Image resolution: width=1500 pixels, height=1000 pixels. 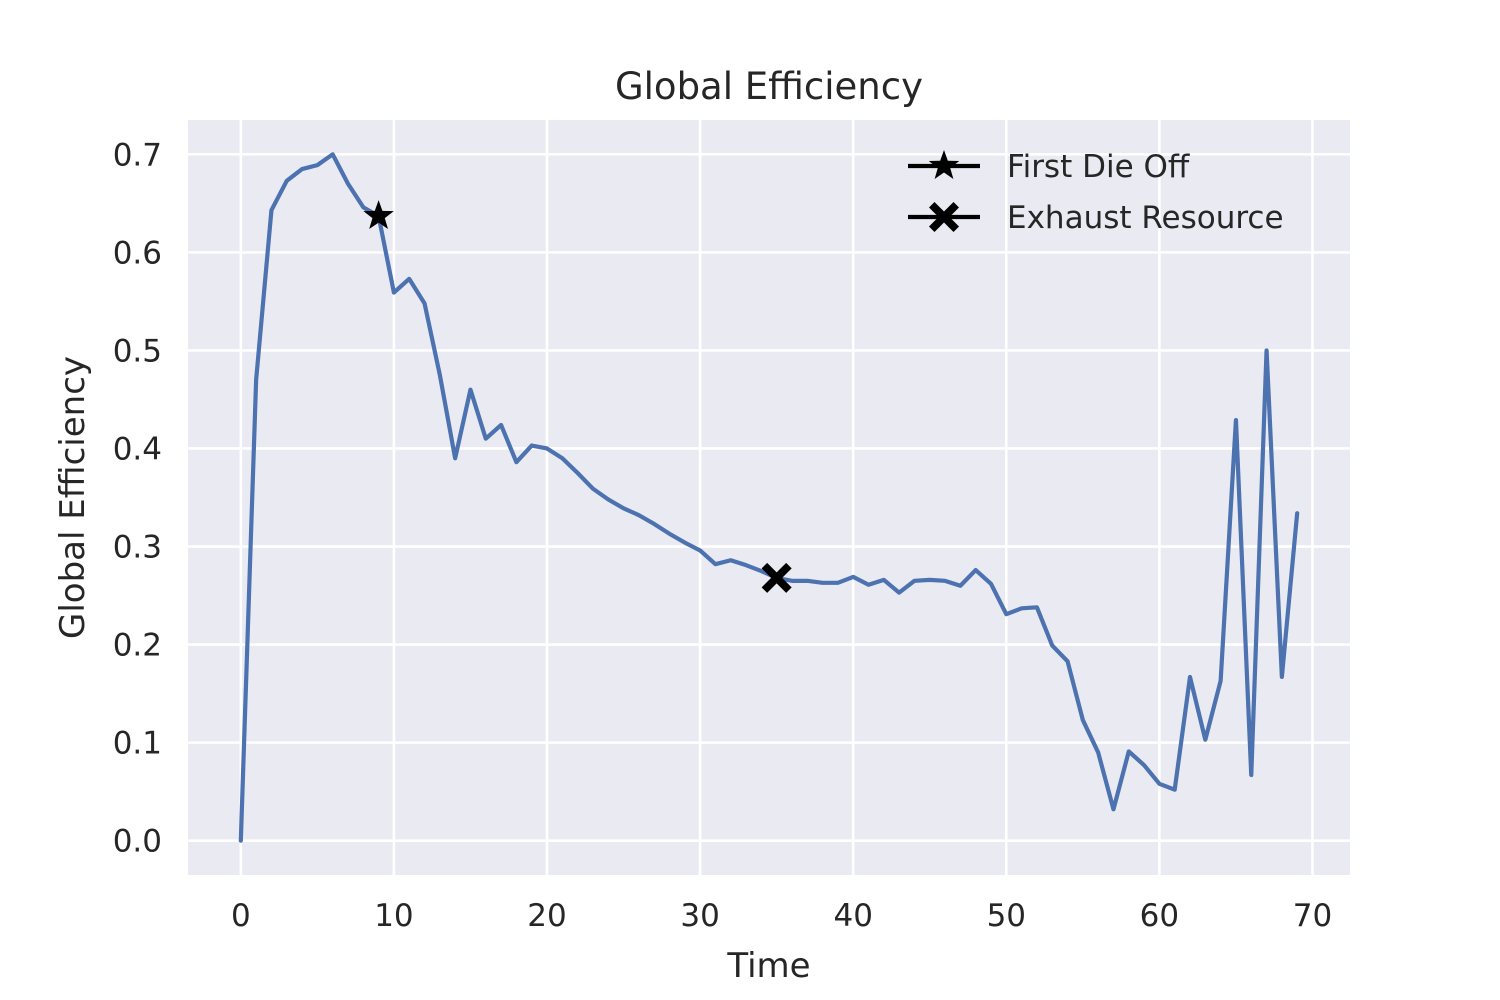 I want to click on exhaust-resource-marker, so click(x=776, y=577).